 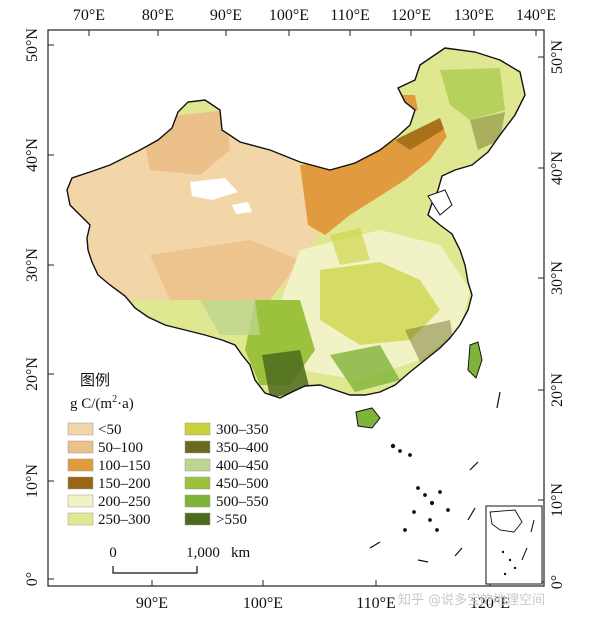 What do you see at coordinates (32, 374) in the screenshot?
I see `left-lat-label: 20°N` at bounding box center [32, 374].